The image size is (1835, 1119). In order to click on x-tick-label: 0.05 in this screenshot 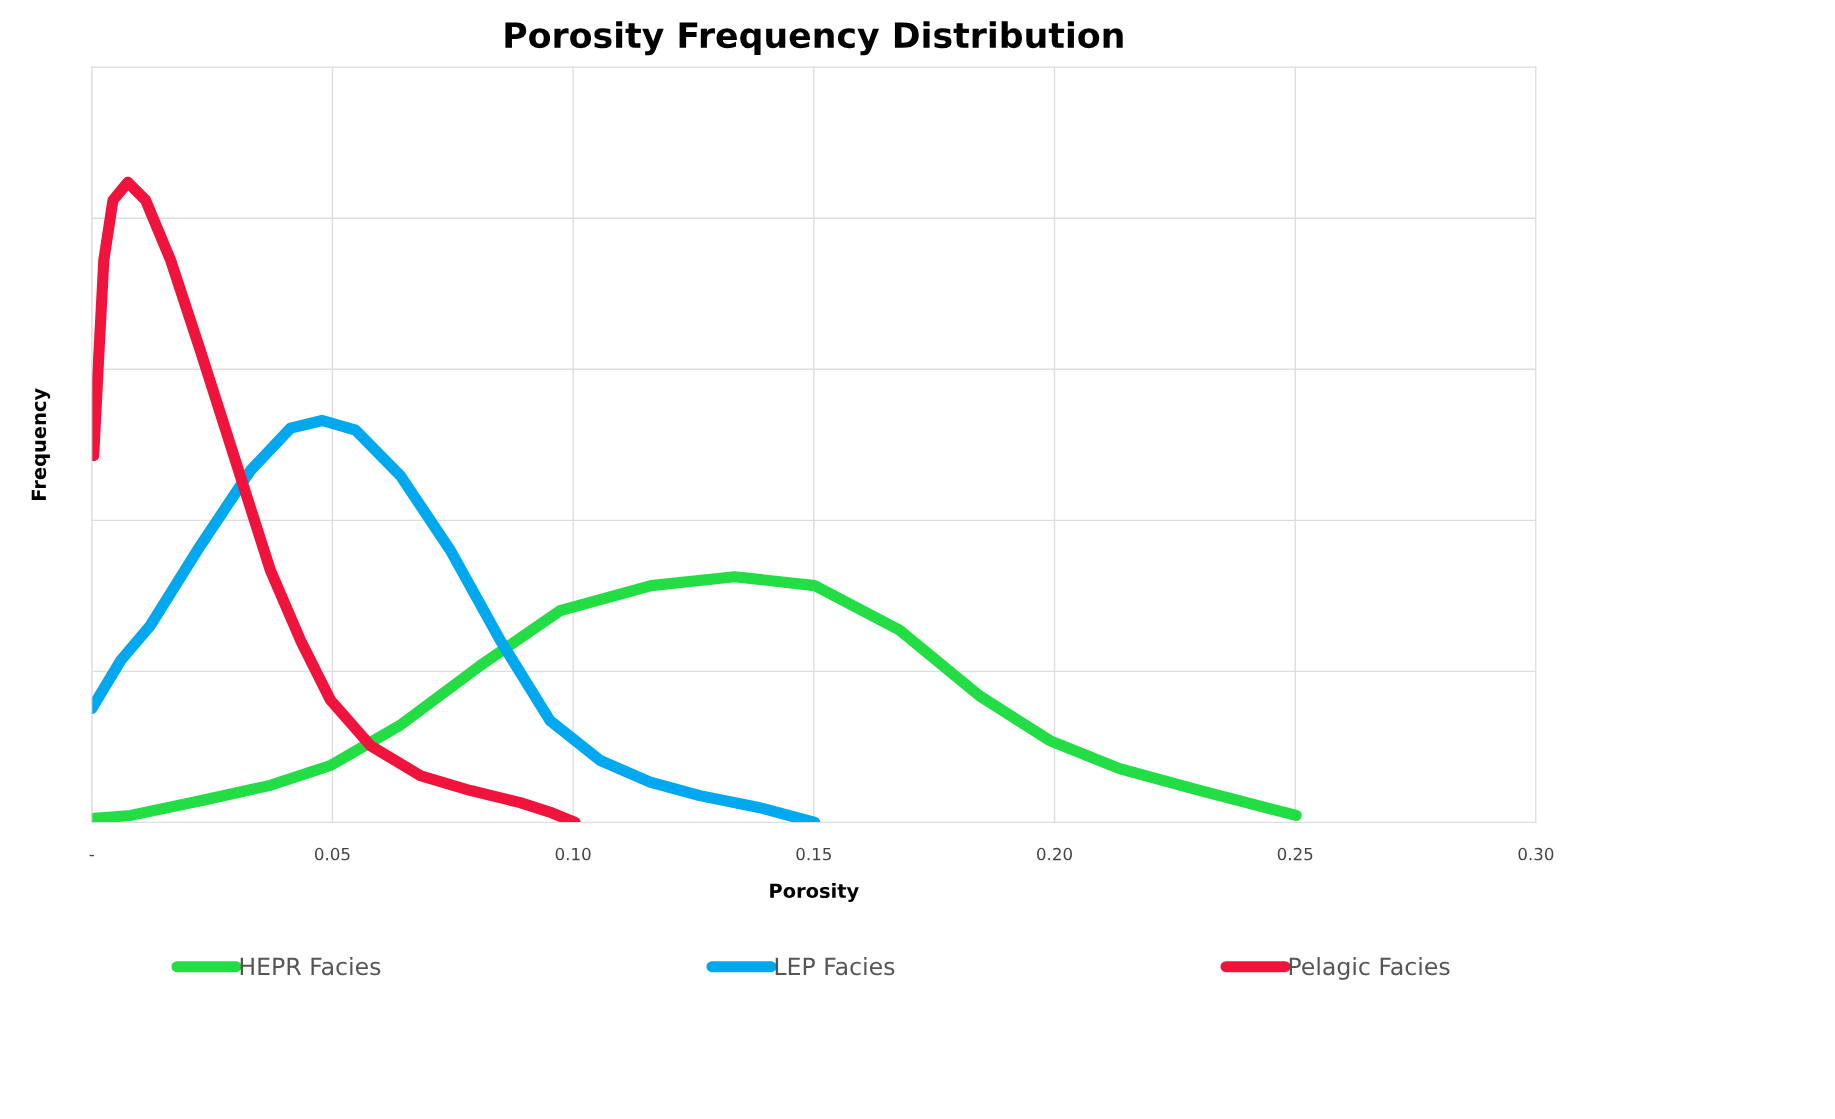, I will do `click(332, 854)`.